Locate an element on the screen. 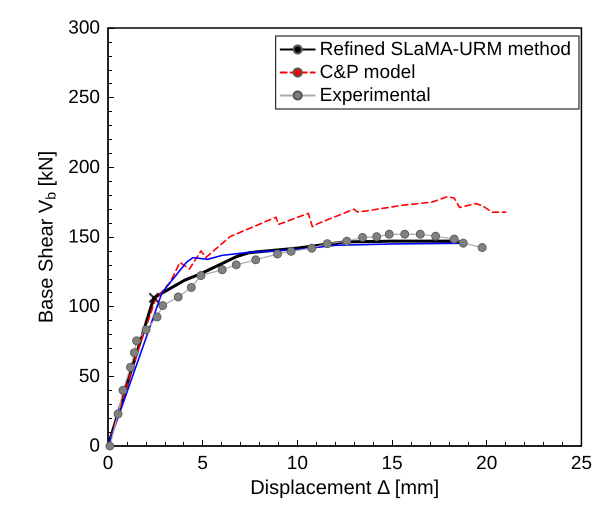  x-axis-title: Displacement Δ [mm] is located at coordinates (345, 487).